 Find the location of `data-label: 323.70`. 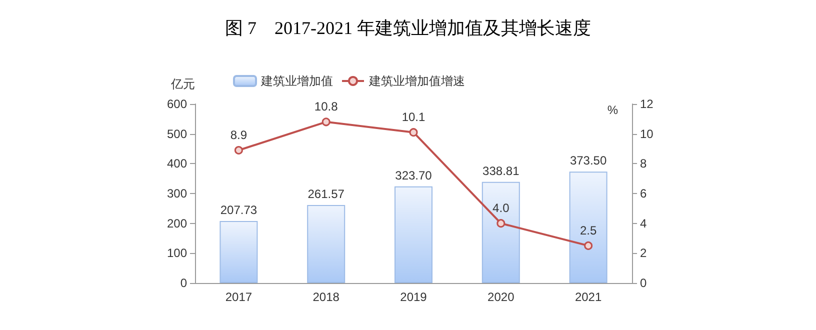

data-label: 323.70 is located at coordinates (413, 175).